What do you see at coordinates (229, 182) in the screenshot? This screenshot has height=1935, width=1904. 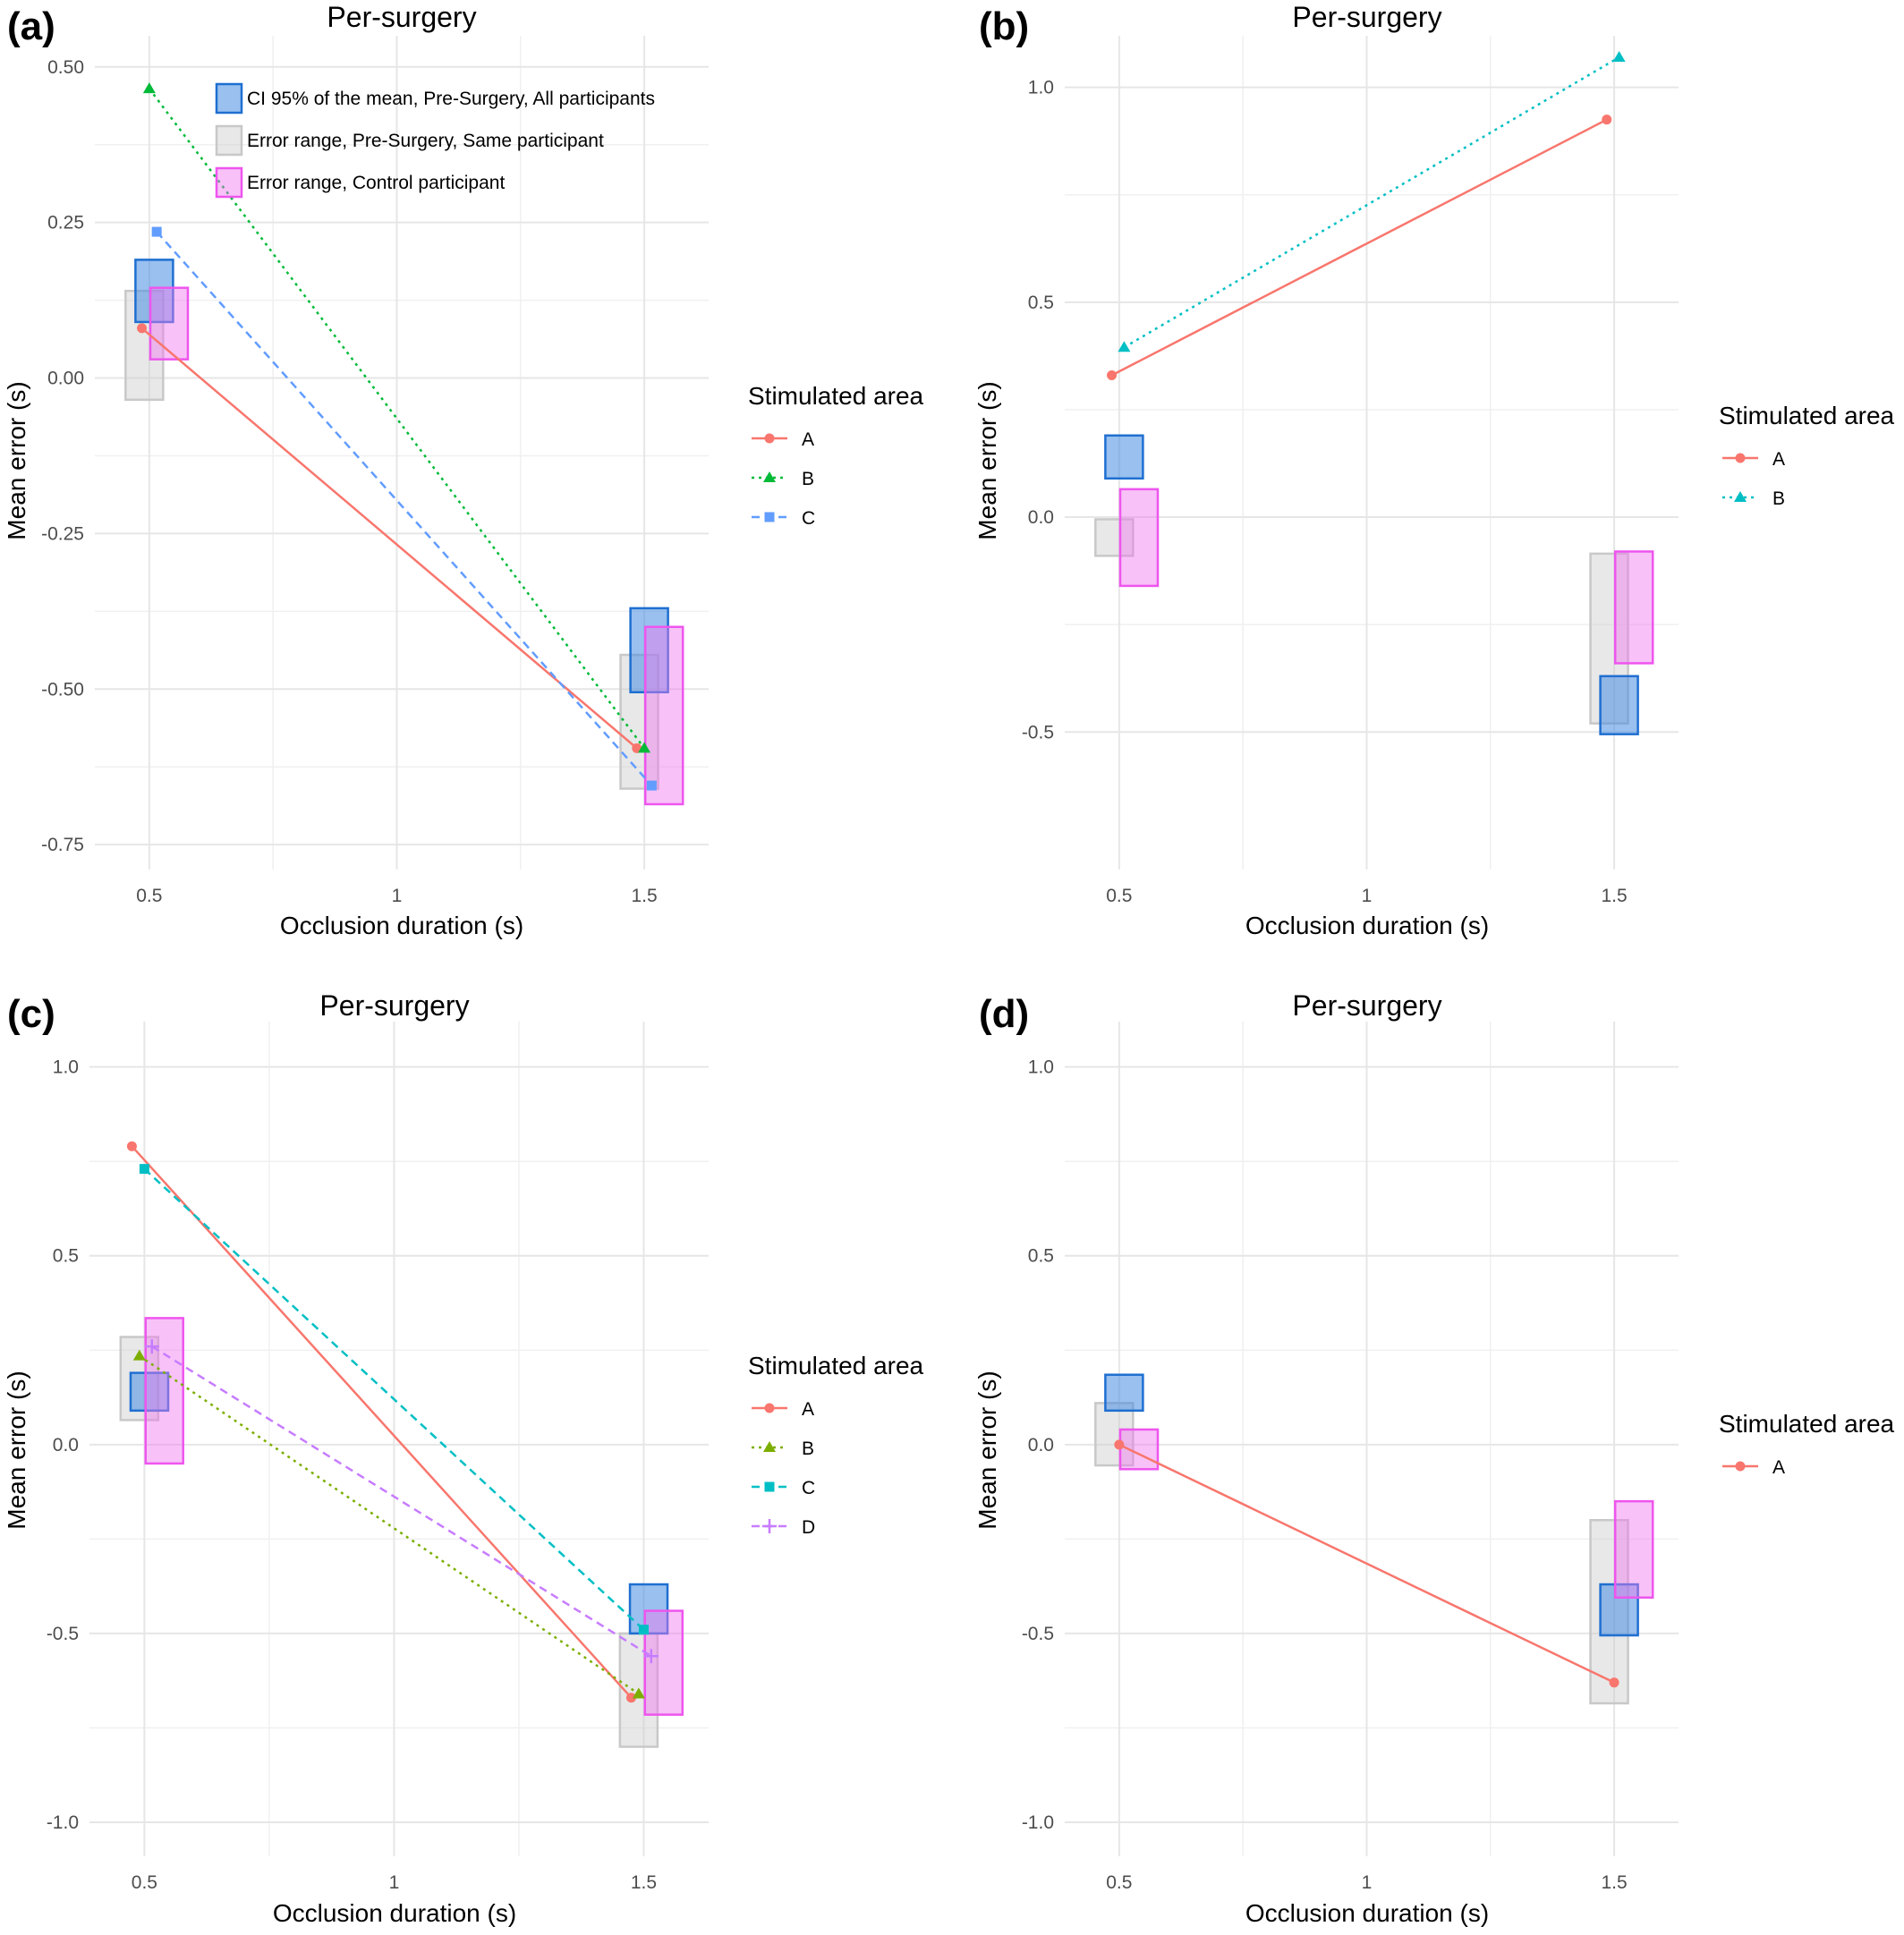 I see `control-legend-swatch` at bounding box center [229, 182].